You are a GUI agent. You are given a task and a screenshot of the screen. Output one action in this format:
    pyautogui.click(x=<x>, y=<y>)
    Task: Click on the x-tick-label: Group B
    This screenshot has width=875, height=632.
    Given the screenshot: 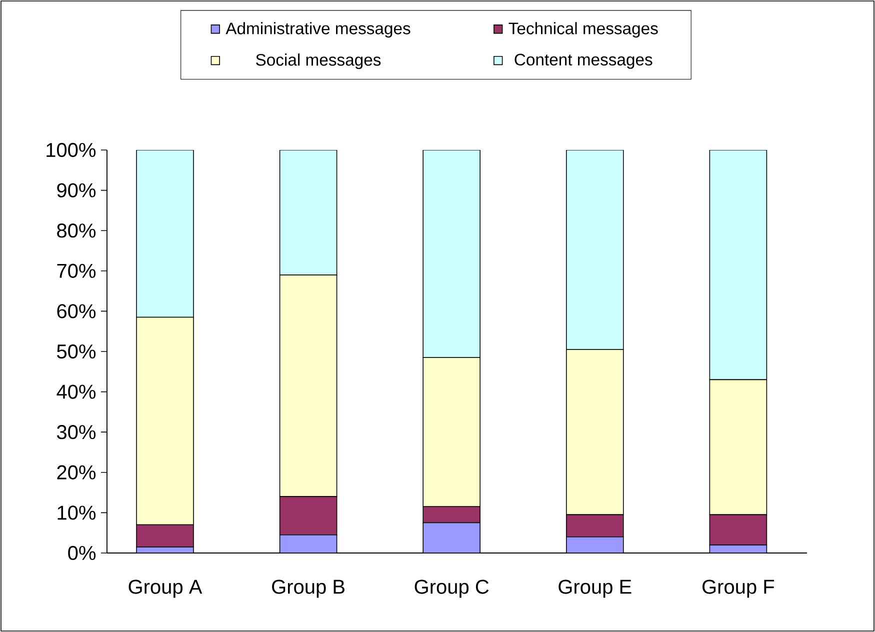 What is the action you would take?
    pyautogui.click(x=308, y=589)
    